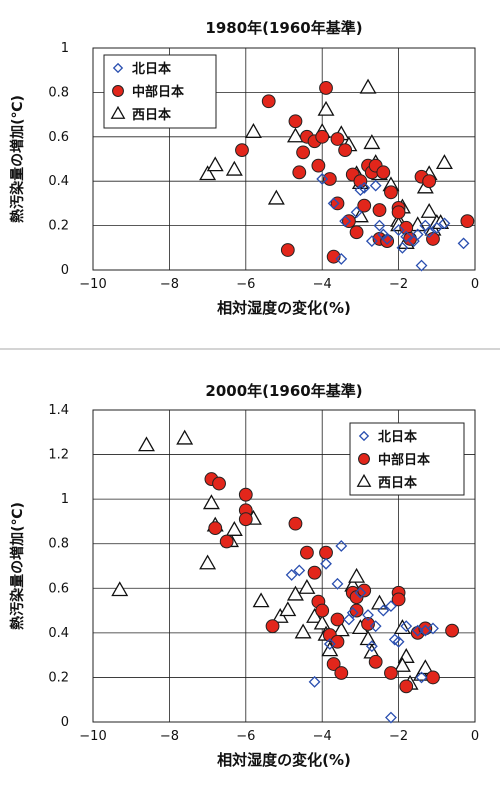  What do you see at coordinates (58, 455) in the screenshot?
I see `y-tick-label: 1.2` at bounding box center [58, 455].